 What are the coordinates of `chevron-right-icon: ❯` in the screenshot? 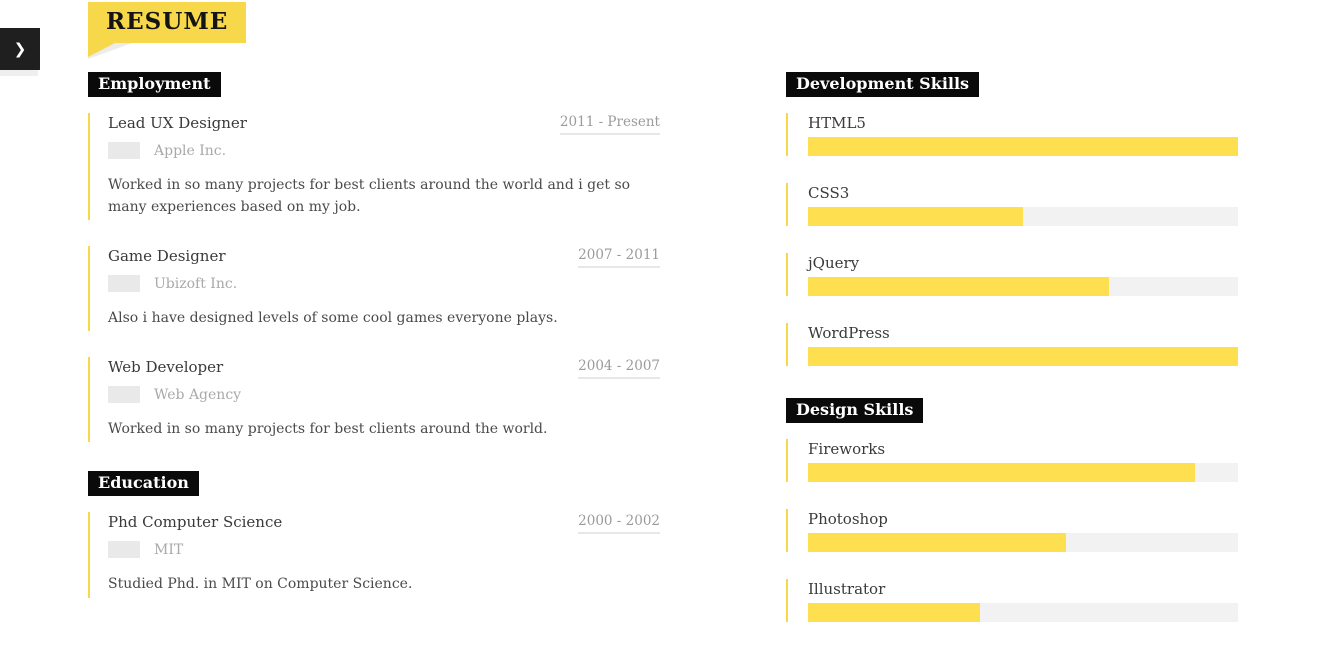 It's located at (20, 48).